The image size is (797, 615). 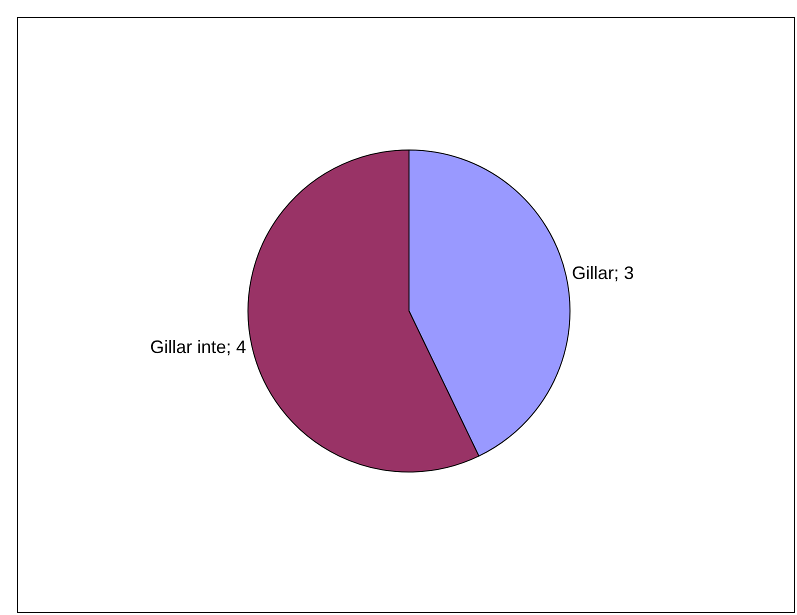 I want to click on data-label: ; 4, so click(x=236, y=347).